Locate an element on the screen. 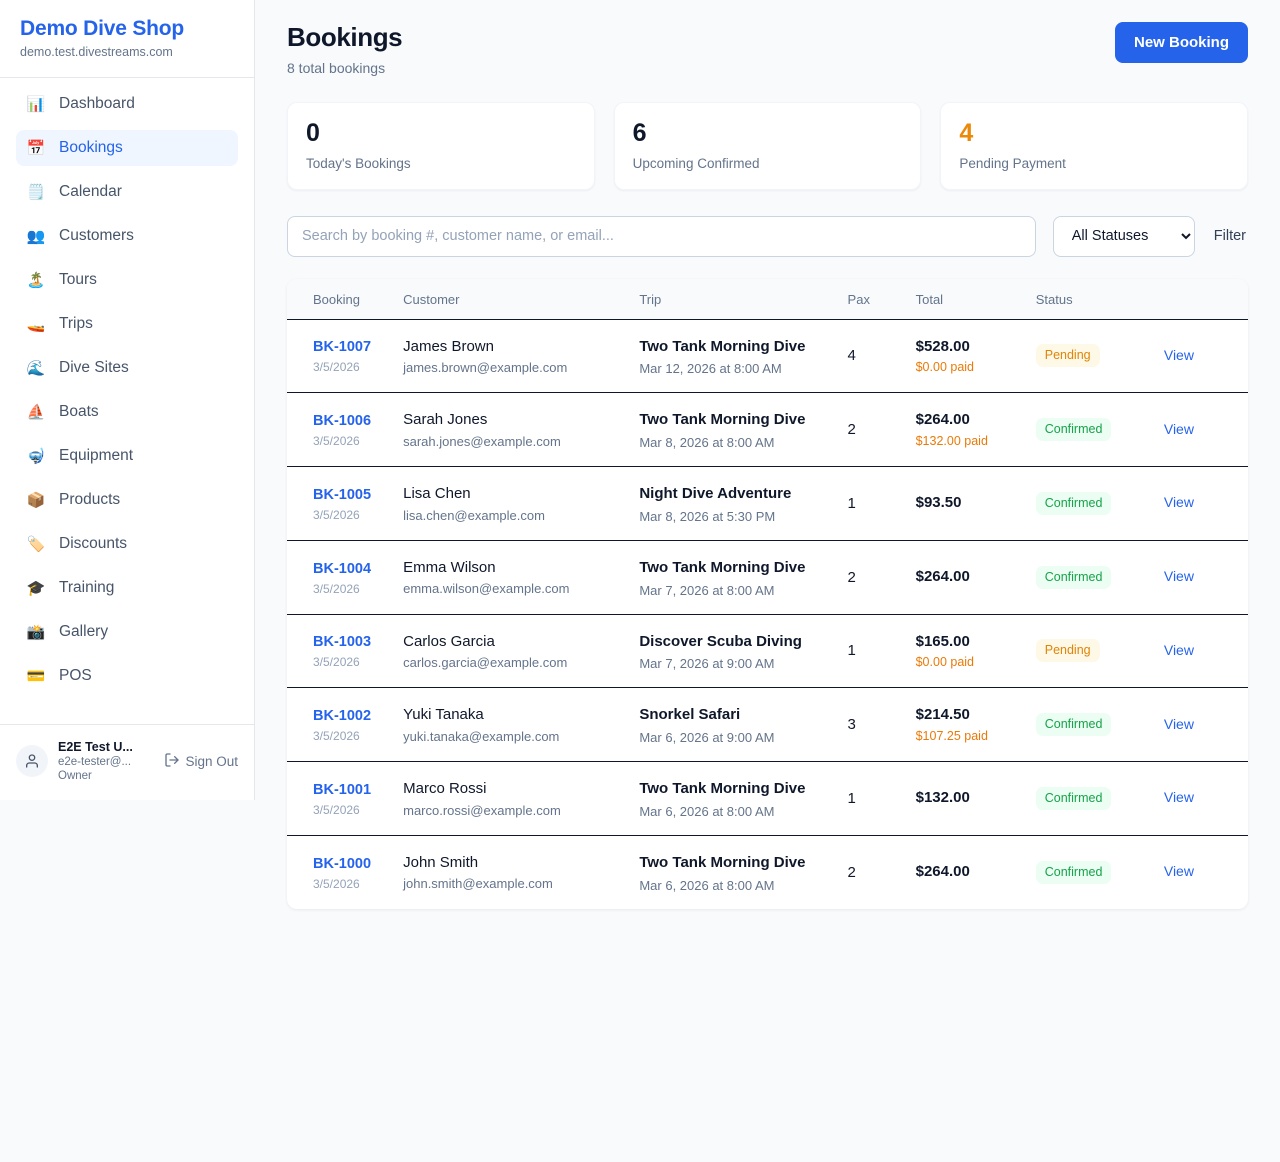 This screenshot has height=1162, width=1280. user-meta: E2E Test U... e2e-tester@... Owner is located at coordinates (106, 761).